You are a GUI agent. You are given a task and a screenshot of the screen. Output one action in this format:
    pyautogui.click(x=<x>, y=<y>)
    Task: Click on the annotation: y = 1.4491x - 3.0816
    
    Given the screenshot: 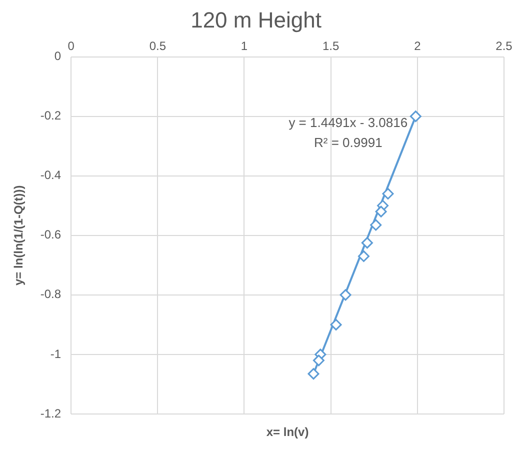 What is the action you would take?
    pyautogui.click(x=348, y=122)
    